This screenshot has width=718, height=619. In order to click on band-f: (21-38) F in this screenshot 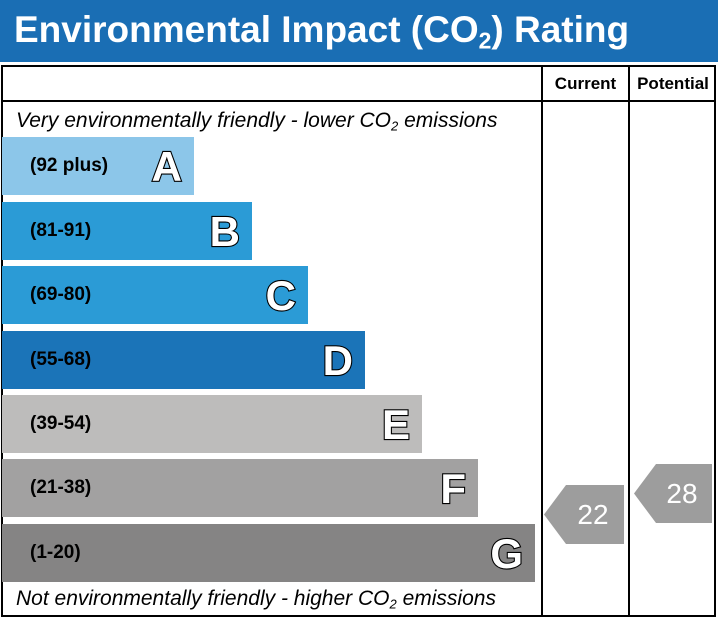, I will do `click(240, 488)`.